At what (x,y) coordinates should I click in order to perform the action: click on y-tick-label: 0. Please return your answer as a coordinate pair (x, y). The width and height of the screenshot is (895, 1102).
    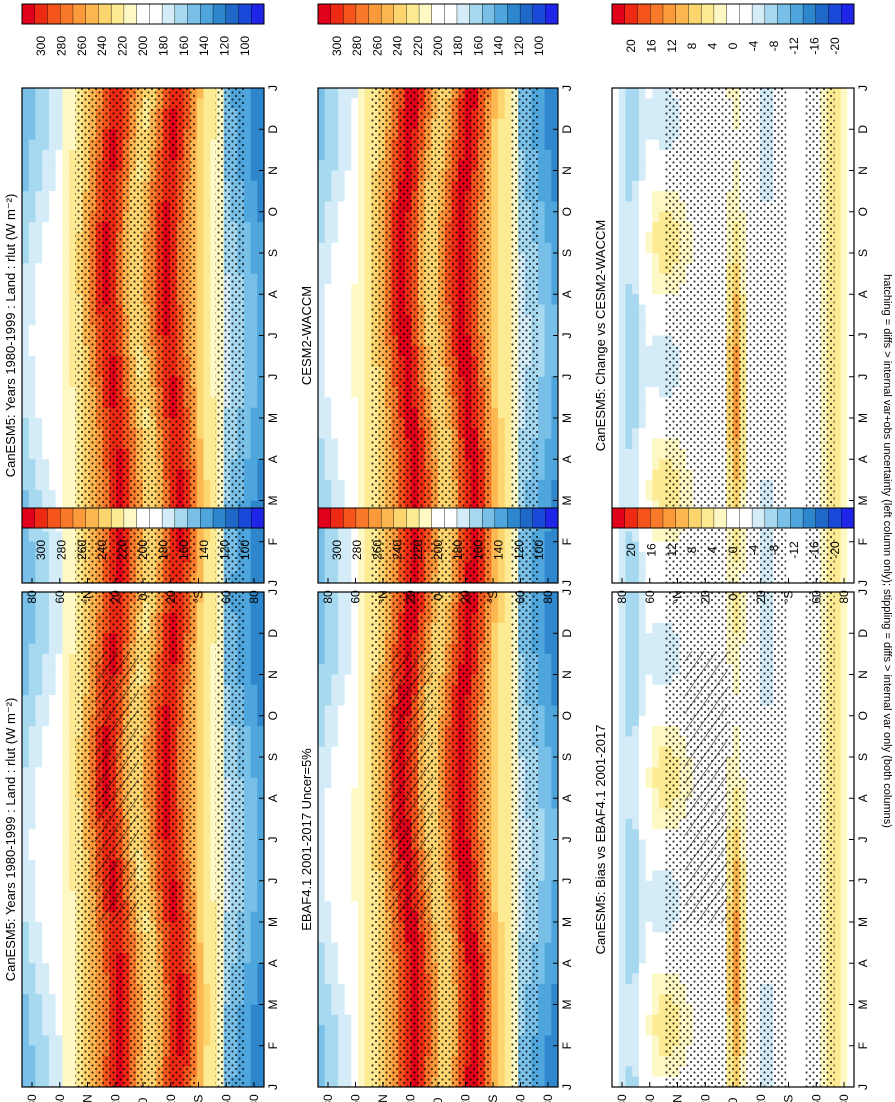
    Looking at the image, I should click on (143, 1099).